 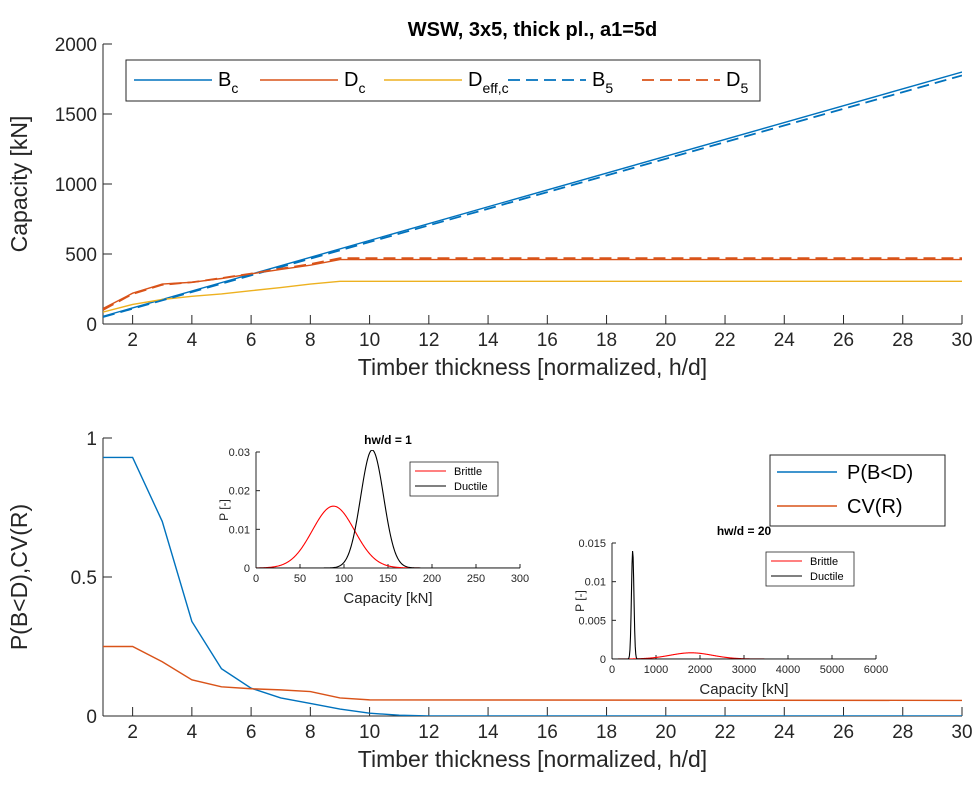 I want to click on x-tick-label: 1000, so click(x=656, y=670).